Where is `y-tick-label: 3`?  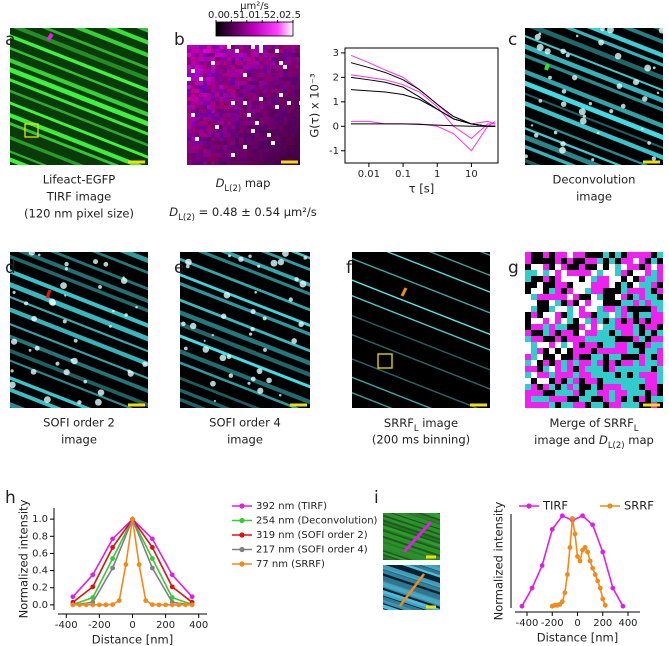 y-tick-label: 3 is located at coordinates (336, 53).